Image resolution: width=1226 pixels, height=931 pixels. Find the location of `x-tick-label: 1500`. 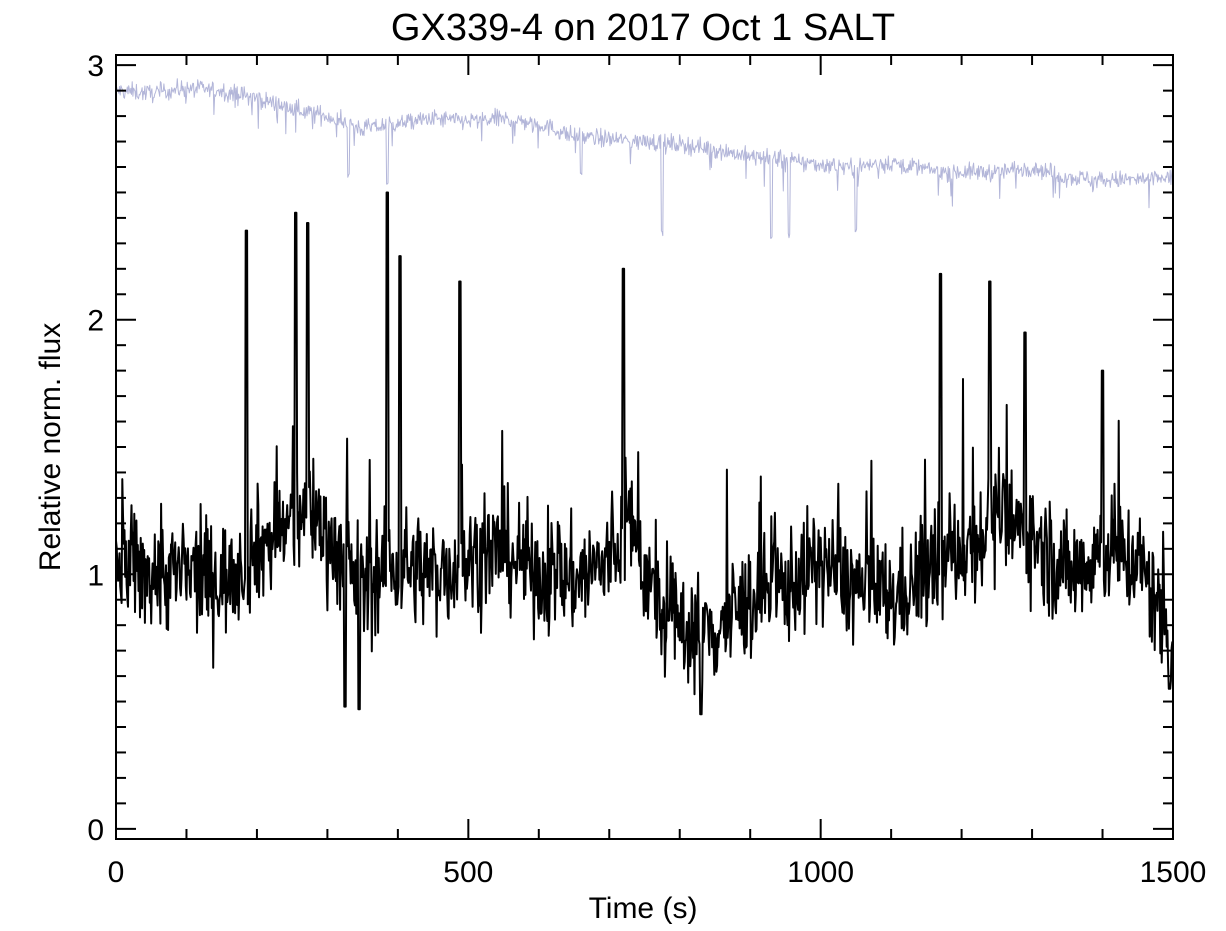

x-tick-label: 1500 is located at coordinates (1173, 872).